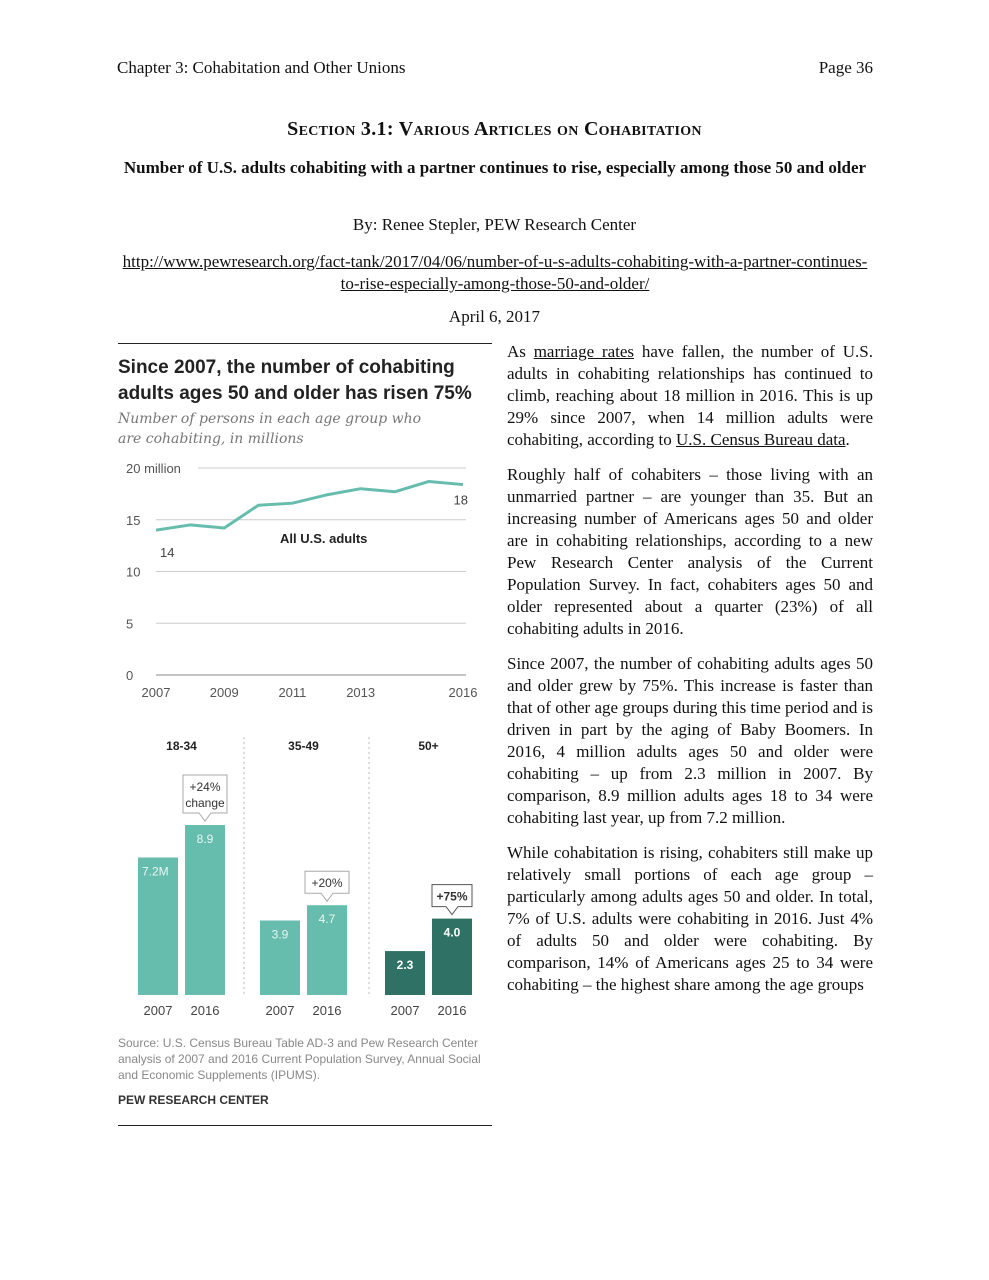 This screenshot has width=989, height=1280. What do you see at coordinates (405, 965) in the screenshot?
I see `bar-value-label: 2.3` at bounding box center [405, 965].